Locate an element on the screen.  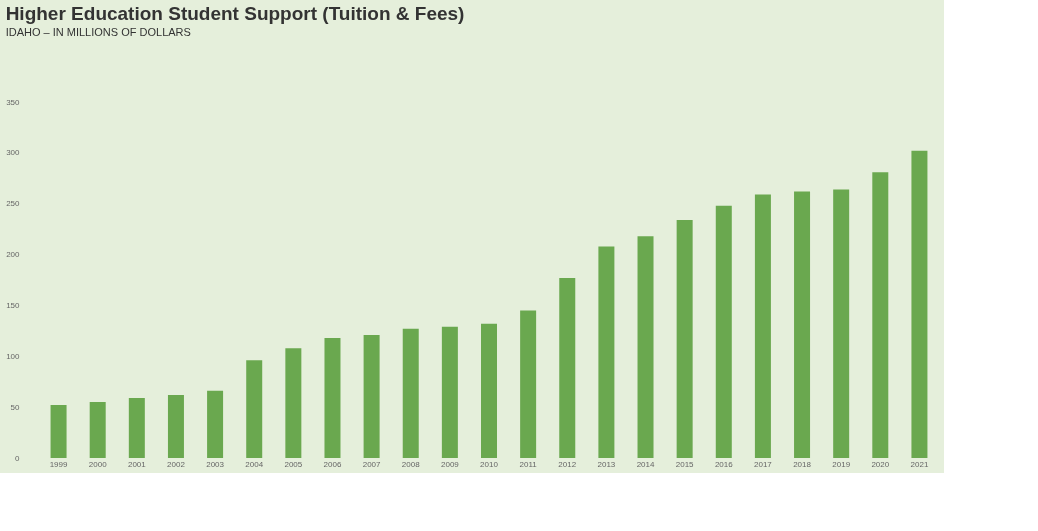
y-tick-label: 150 is located at coordinates (13, 305).